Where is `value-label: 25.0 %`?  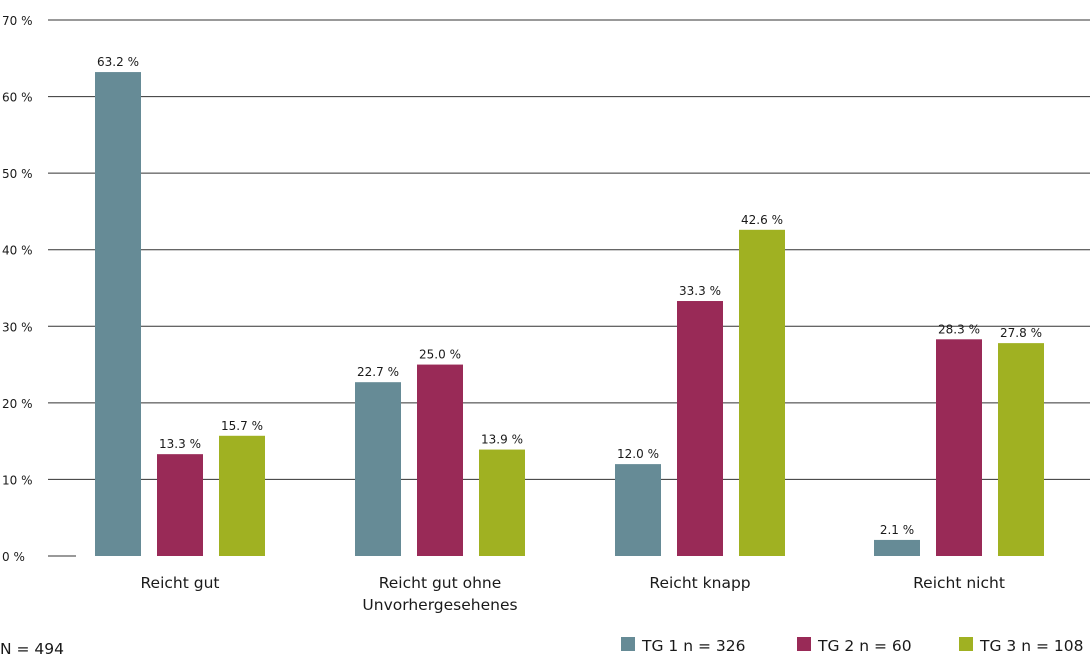 value-label: 25.0 % is located at coordinates (440, 355).